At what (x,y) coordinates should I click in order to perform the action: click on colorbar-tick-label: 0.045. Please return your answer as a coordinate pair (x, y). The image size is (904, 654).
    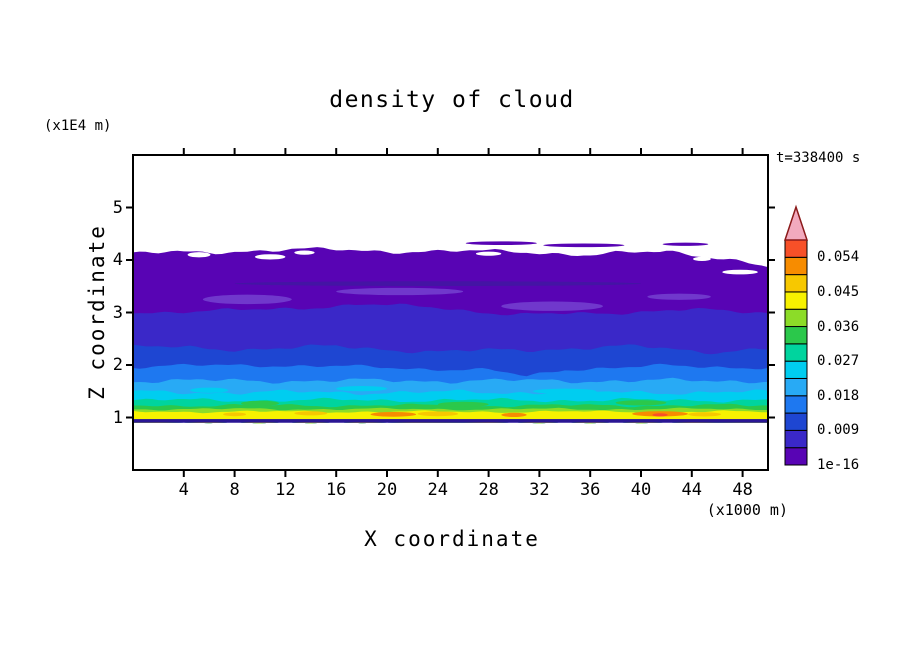
    Looking at the image, I should click on (838, 291).